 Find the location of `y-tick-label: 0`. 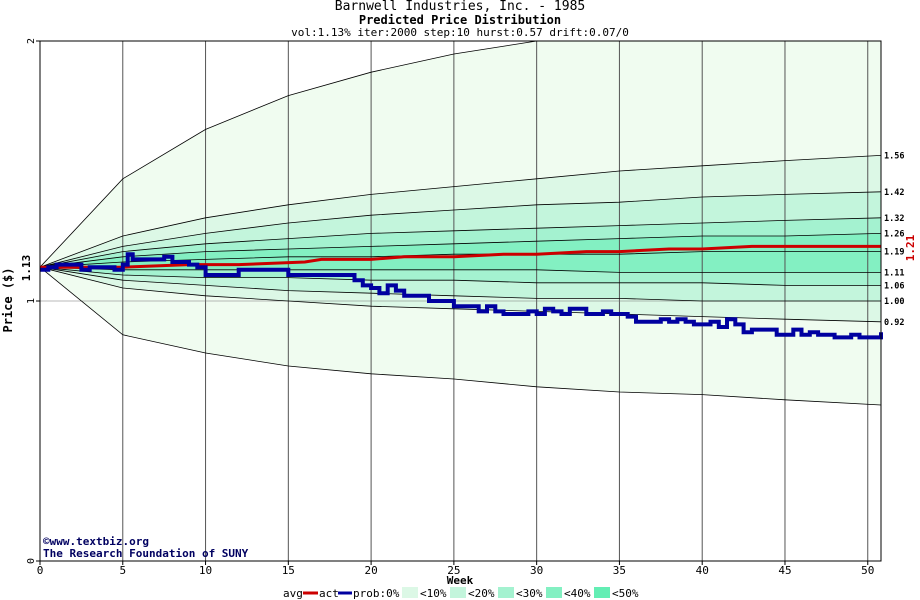

y-tick-label: 0 is located at coordinates (31, 561).